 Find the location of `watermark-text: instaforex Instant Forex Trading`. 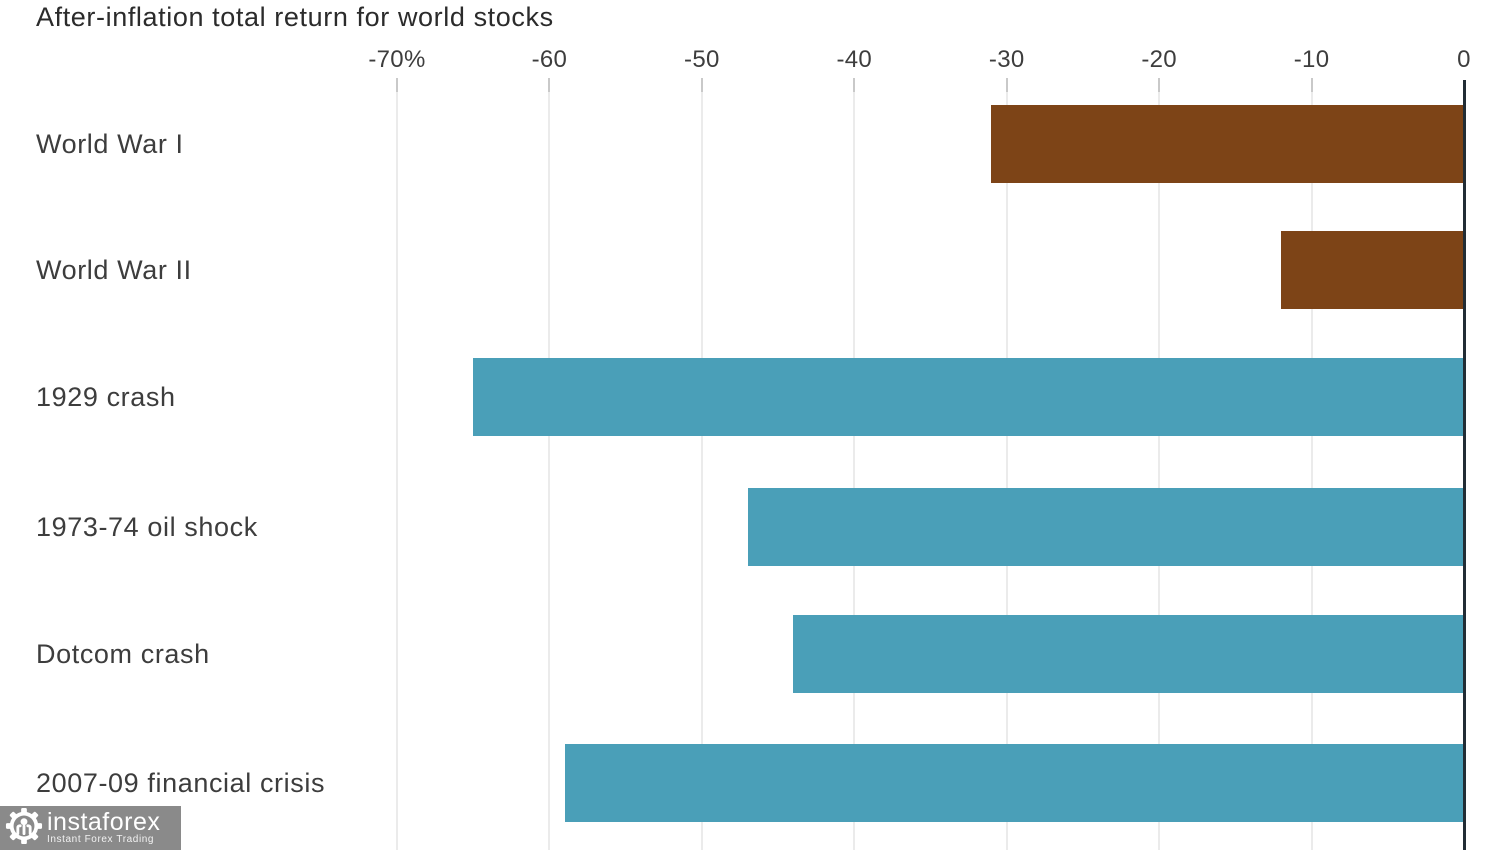

watermark-text: instaforex Instant Forex Trading is located at coordinates (104, 827).